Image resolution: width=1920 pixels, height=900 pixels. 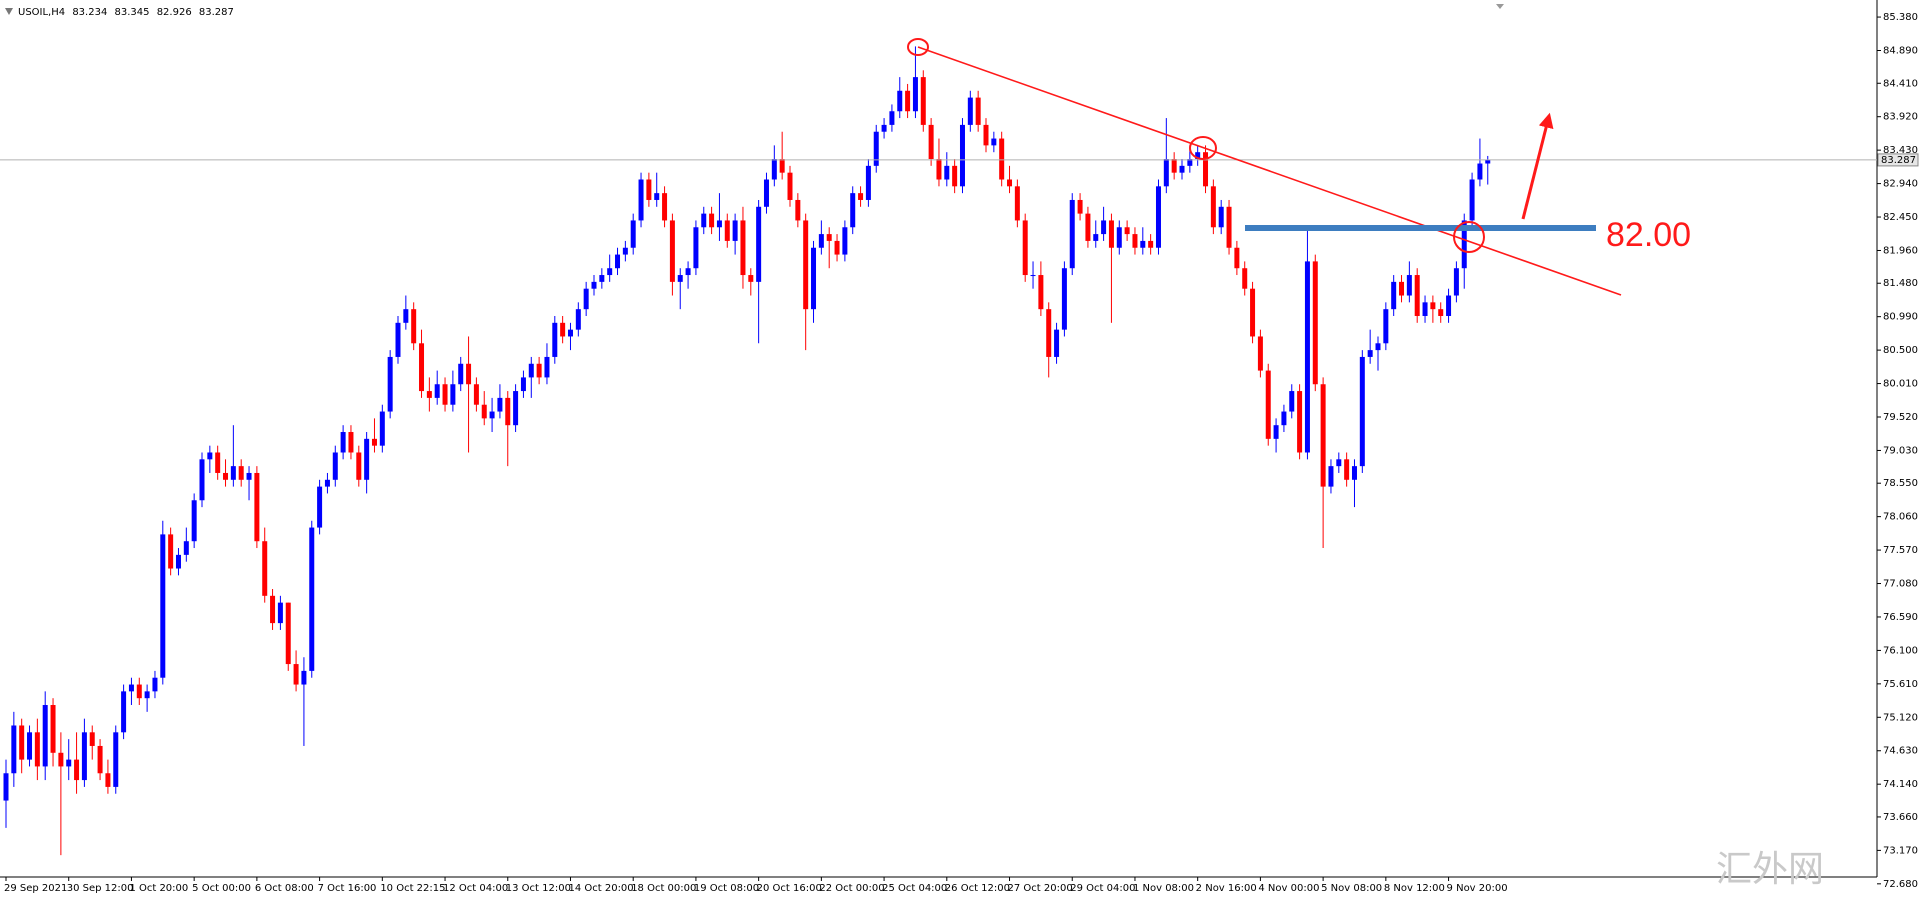 What do you see at coordinates (119, 12) in the screenshot?
I see `header: USOIL,H4 83.234 83.345 82.926 83.287` at bounding box center [119, 12].